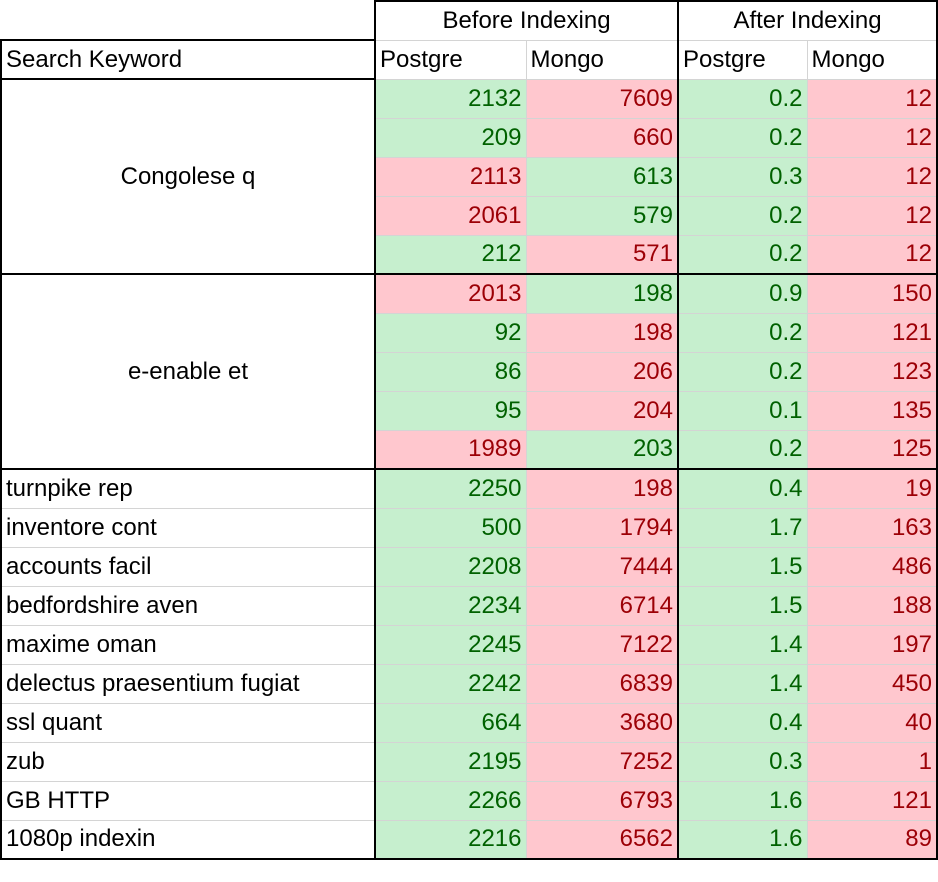 This screenshot has width=938, height=882. Describe the element at coordinates (872, 527) in the screenshot. I see `after-mongo-cell: 163` at that location.